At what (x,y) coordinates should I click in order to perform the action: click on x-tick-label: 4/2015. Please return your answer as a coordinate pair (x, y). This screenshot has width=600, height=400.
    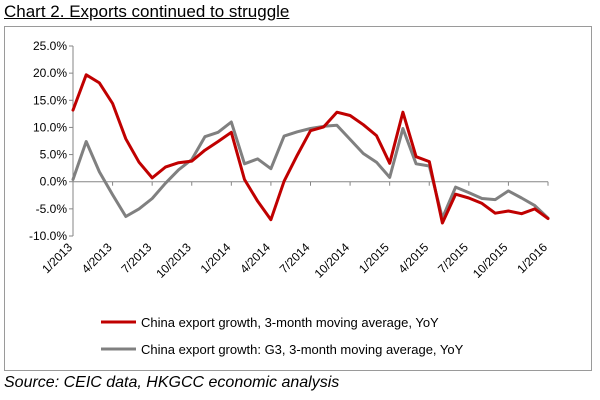
    Looking at the image, I should click on (414, 258).